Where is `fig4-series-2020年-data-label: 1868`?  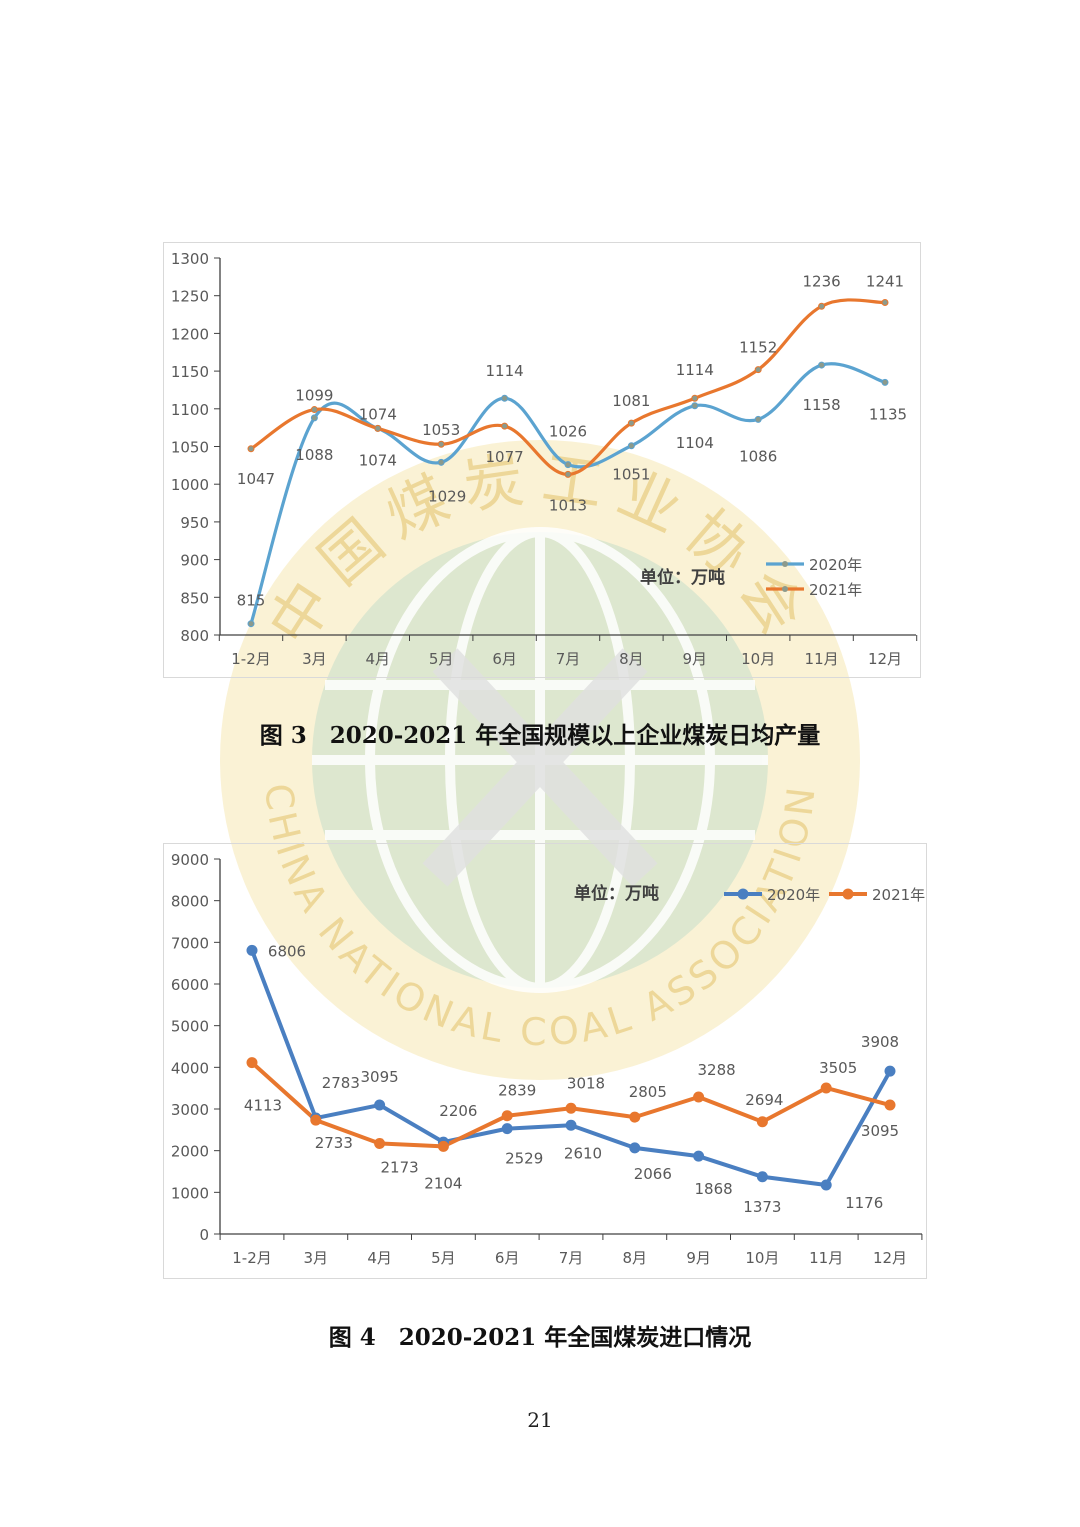 fig4-series-2020年-data-label: 1868 is located at coordinates (714, 1189).